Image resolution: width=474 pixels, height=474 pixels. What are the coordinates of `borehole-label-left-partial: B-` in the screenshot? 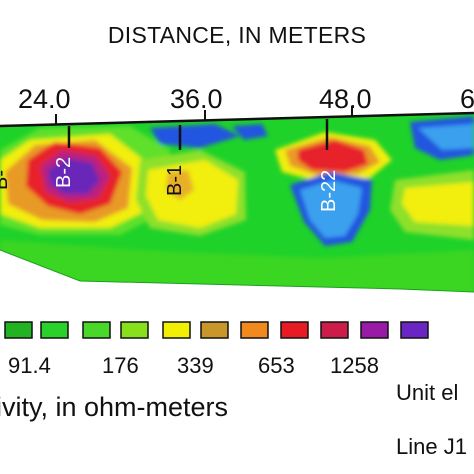 It's located at (6, 180).